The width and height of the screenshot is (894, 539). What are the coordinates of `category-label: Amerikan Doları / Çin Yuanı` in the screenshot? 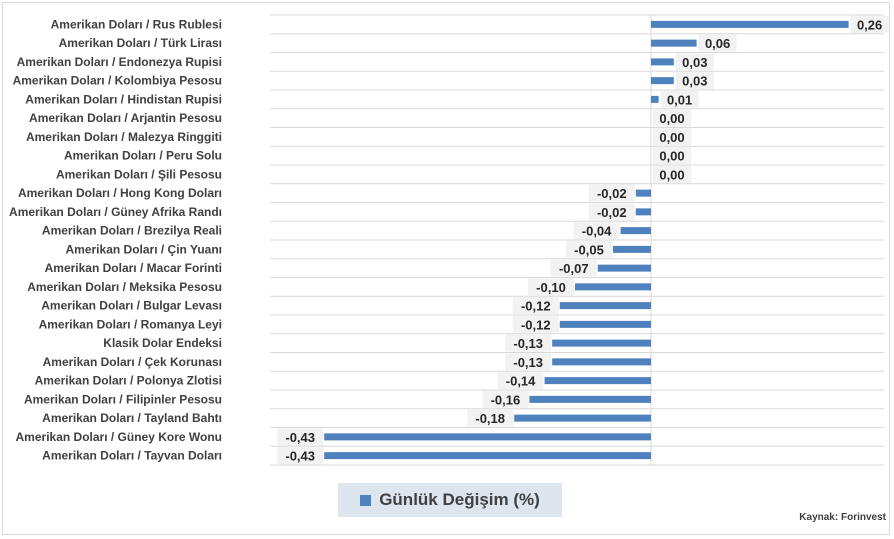 It's located at (144, 249).